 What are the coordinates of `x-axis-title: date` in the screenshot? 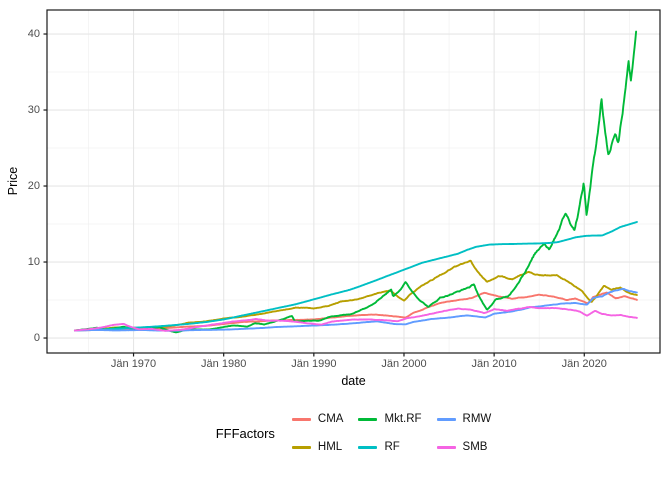 It's located at (353, 381).